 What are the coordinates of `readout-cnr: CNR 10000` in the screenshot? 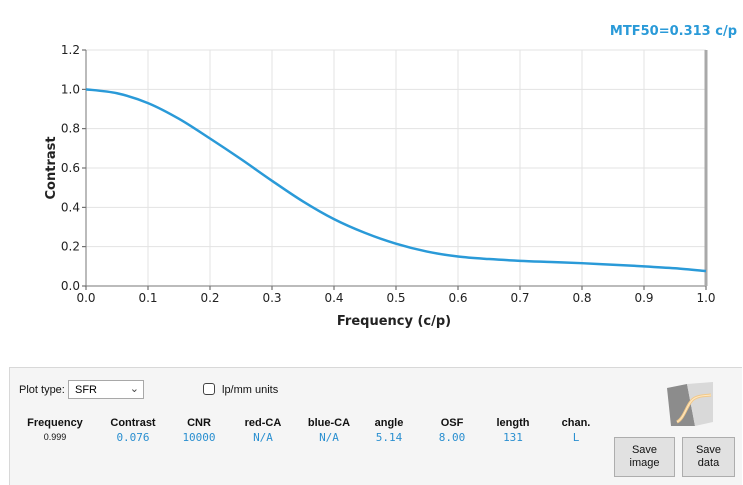 It's located at (199, 430).